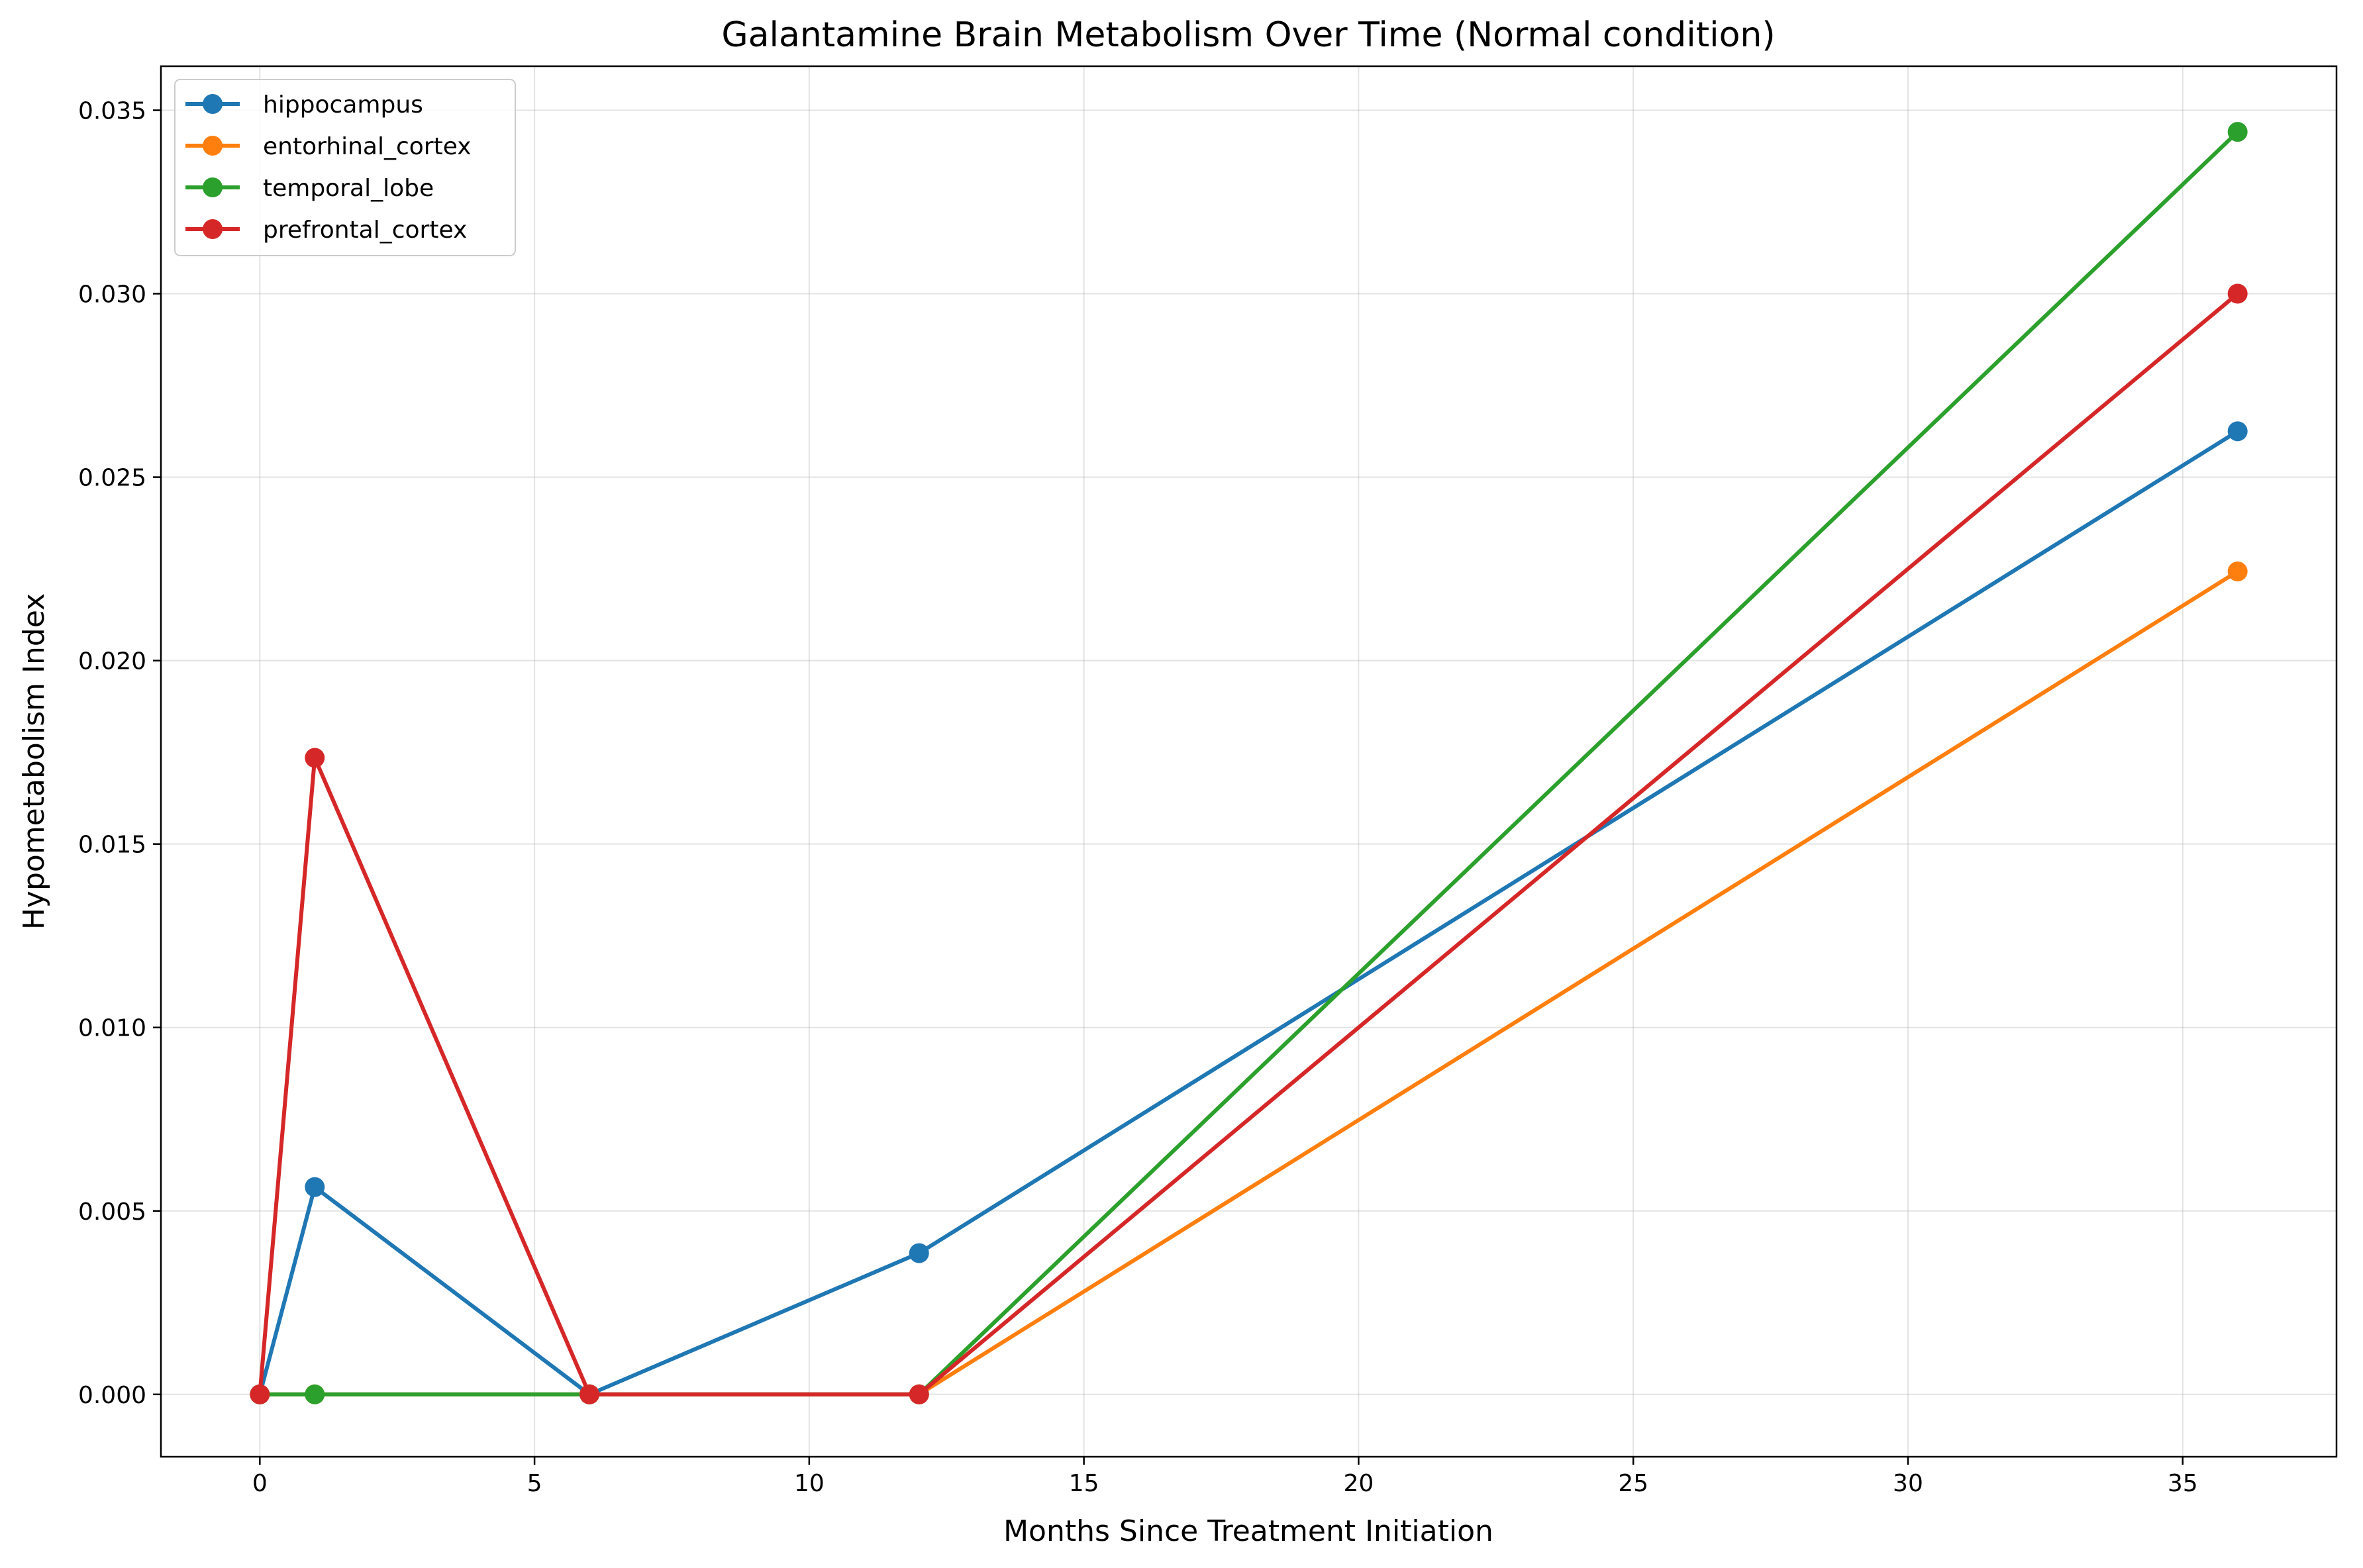  I want to click on legend-item-entorhinal_cortex: entorhinal_cortex, so click(328, 146).